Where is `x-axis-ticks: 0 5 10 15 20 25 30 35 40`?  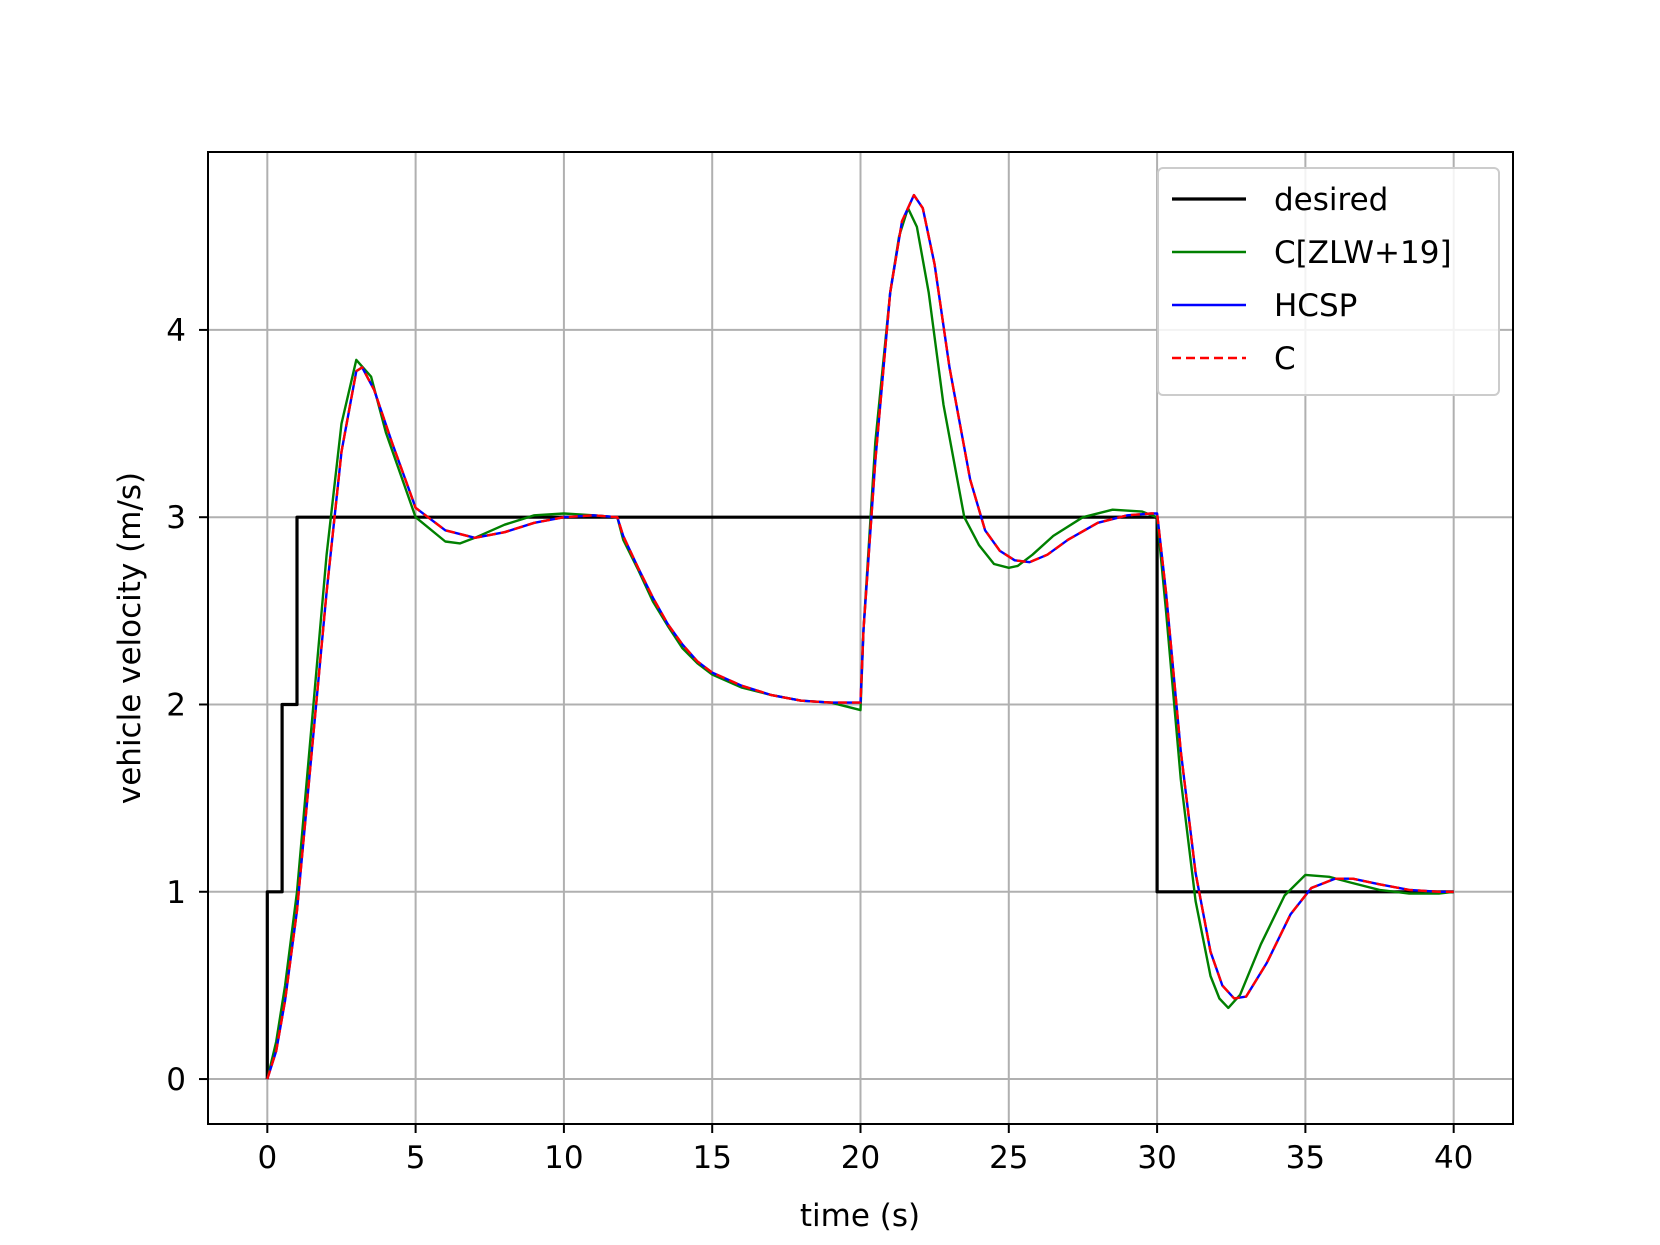
x-axis-ticks: 0 5 10 15 20 25 30 35 40 is located at coordinates (865, 1150).